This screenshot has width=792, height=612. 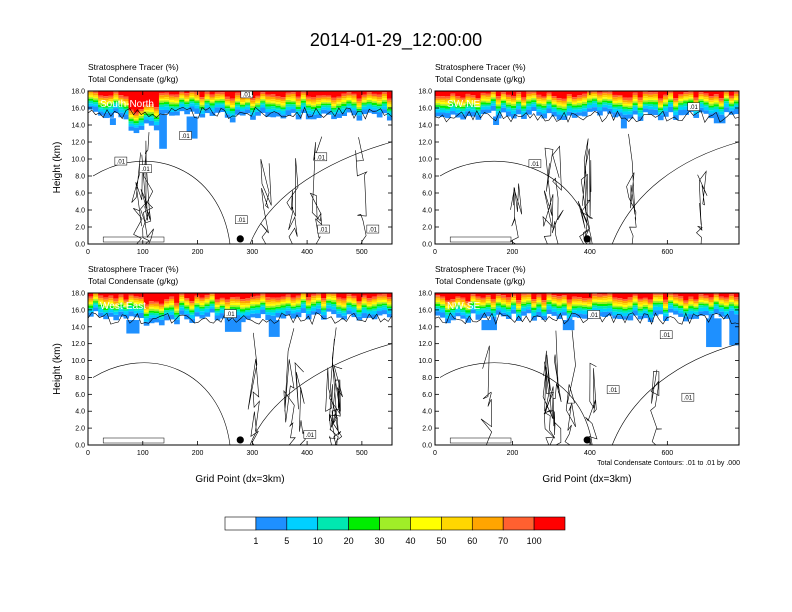 What do you see at coordinates (586, 479) in the screenshot?
I see `x-axis-label: Grid Point (dx=3km)` at bounding box center [586, 479].